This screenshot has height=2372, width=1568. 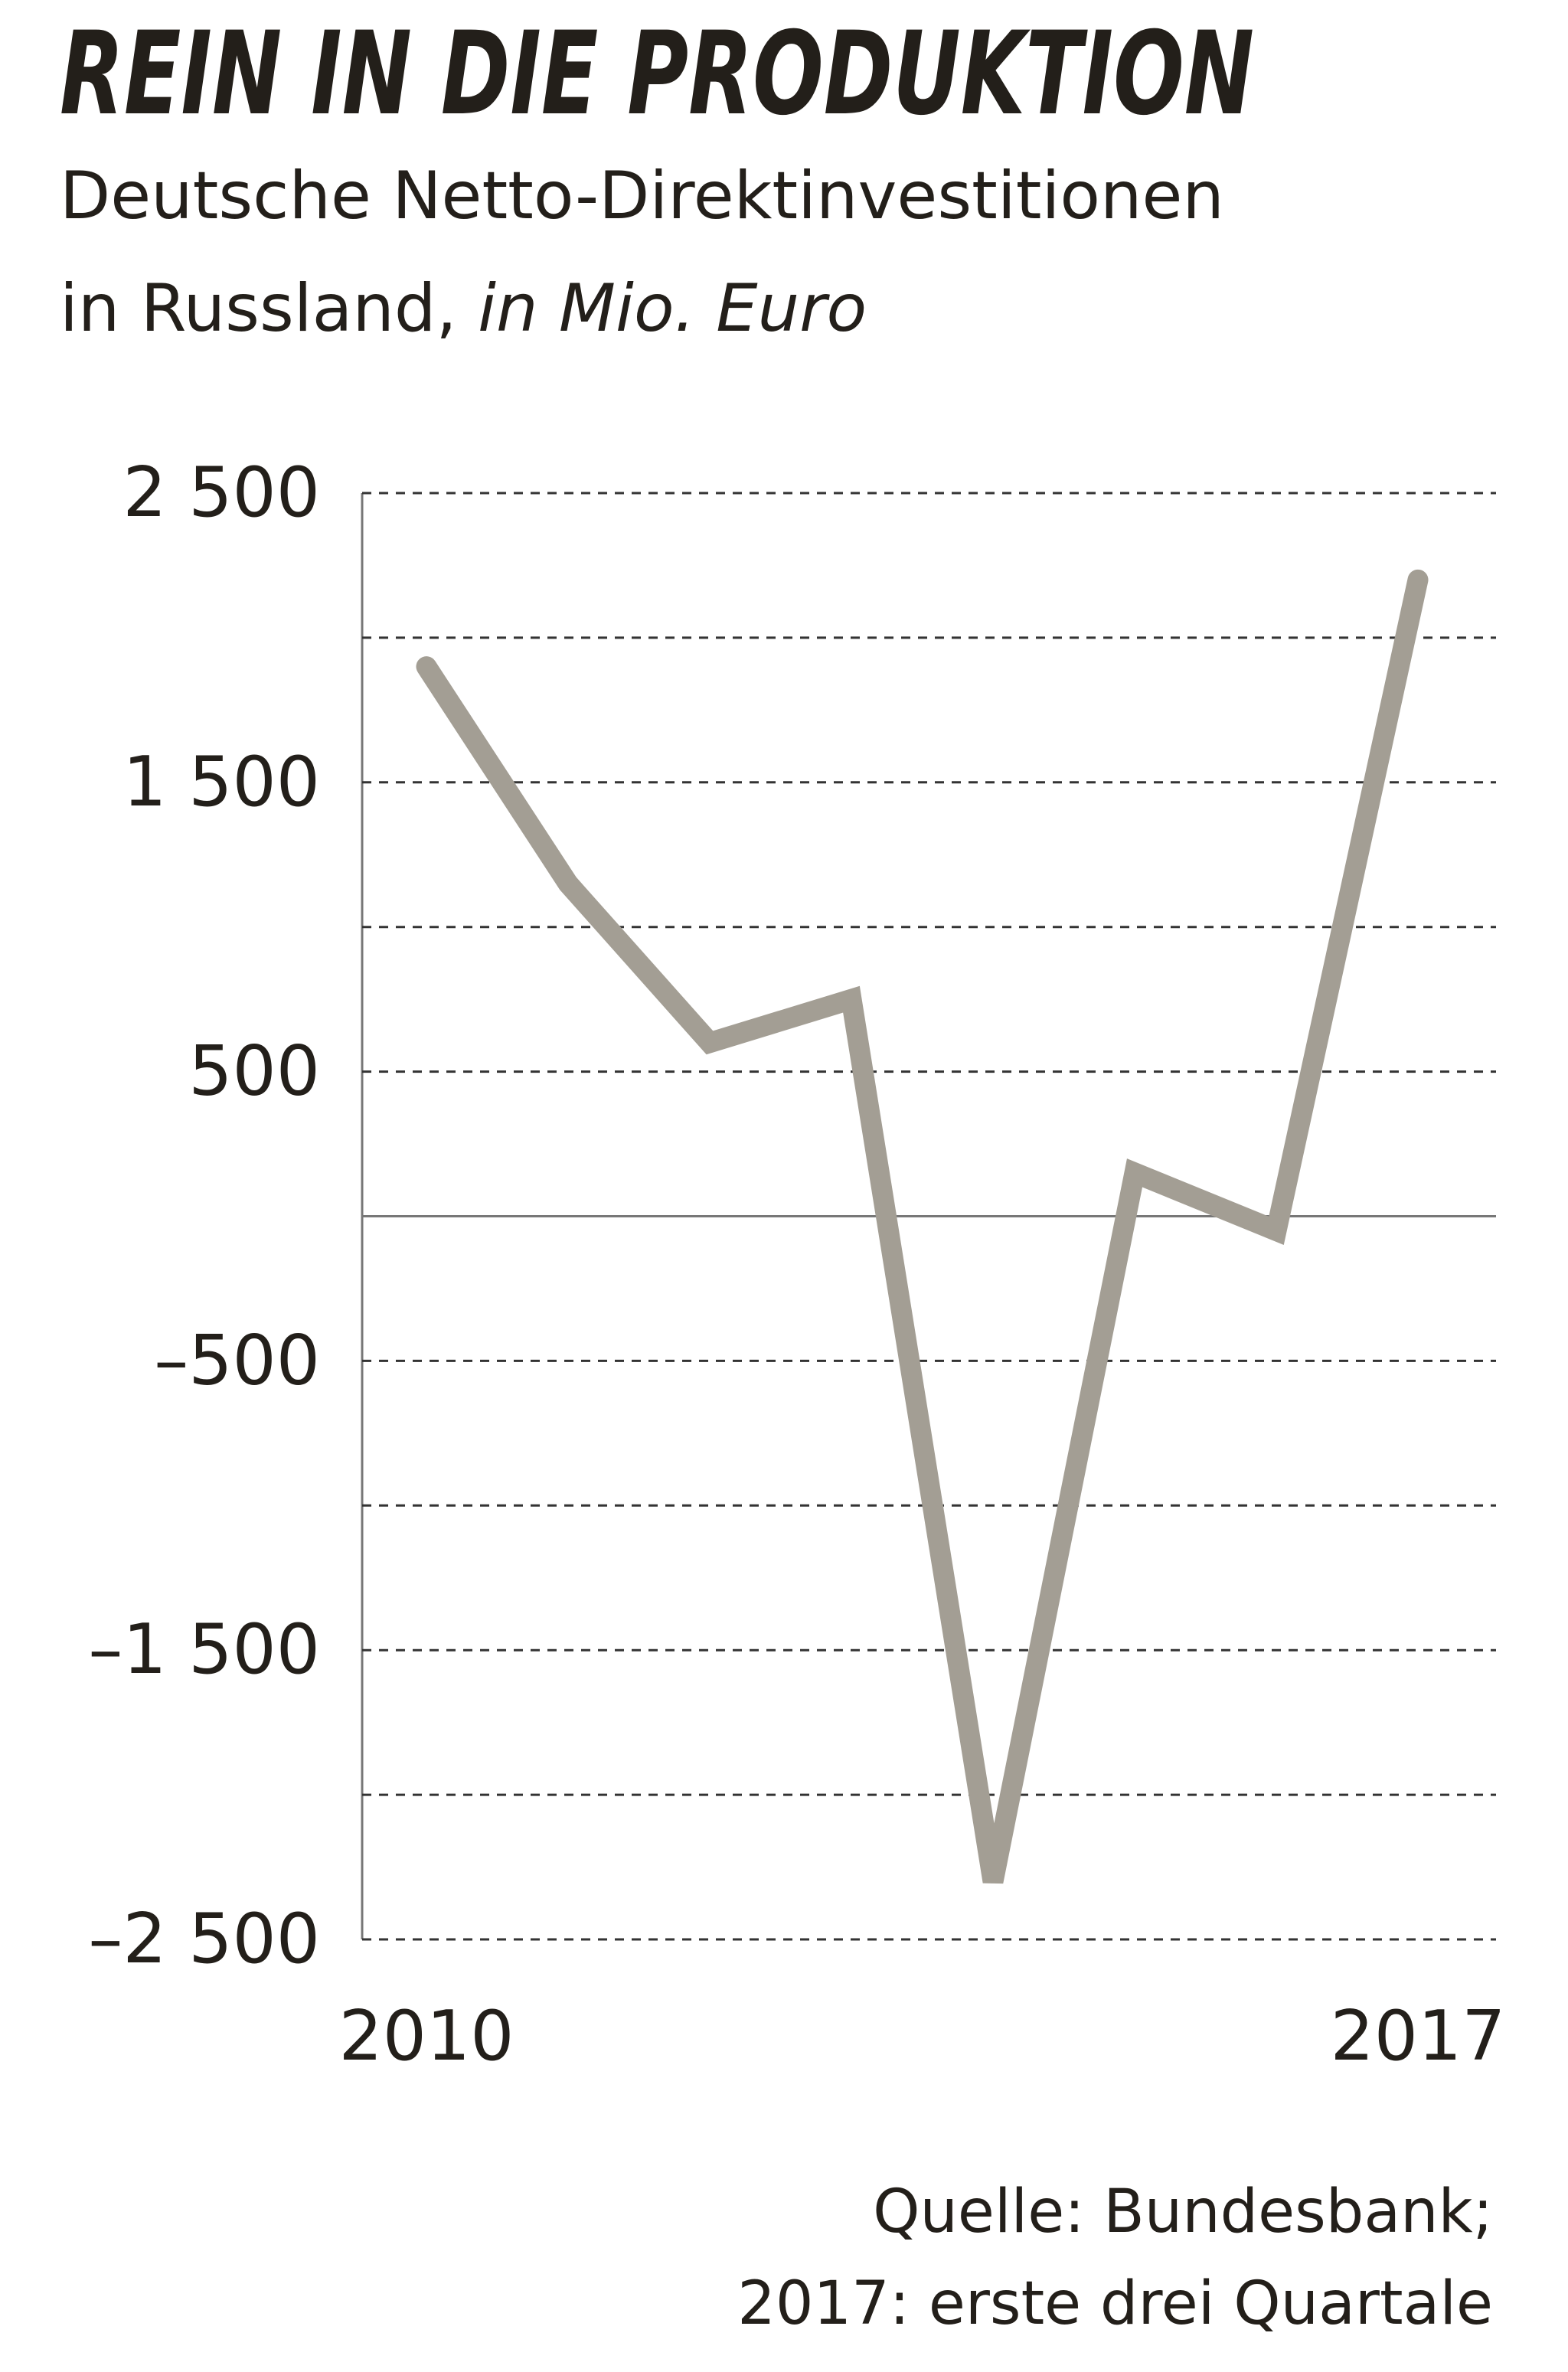 What do you see at coordinates (642, 196) in the screenshot?
I see `subtitle: Deutsche Netto-Direktinvestitionen` at bounding box center [642, 196].